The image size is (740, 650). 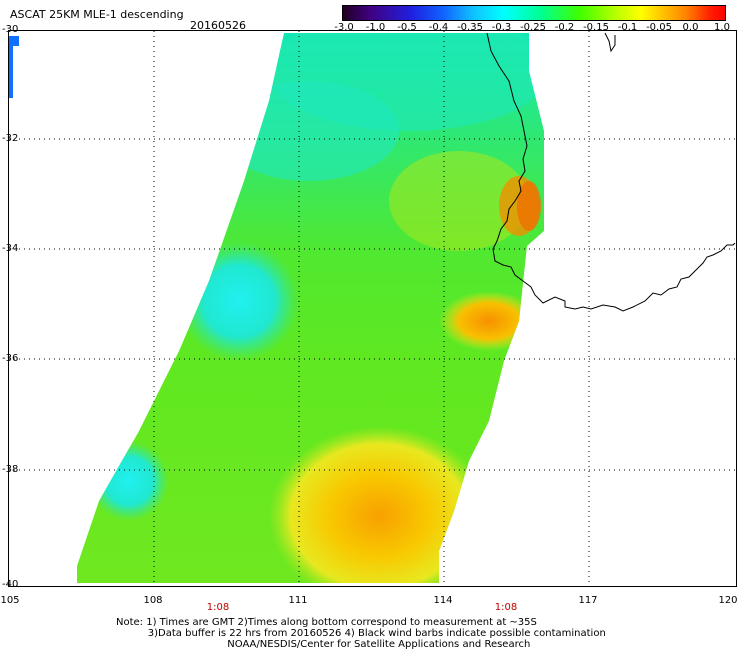 I want to click on colorbar-tick-label: -1.0, so click(x=375, y=27).